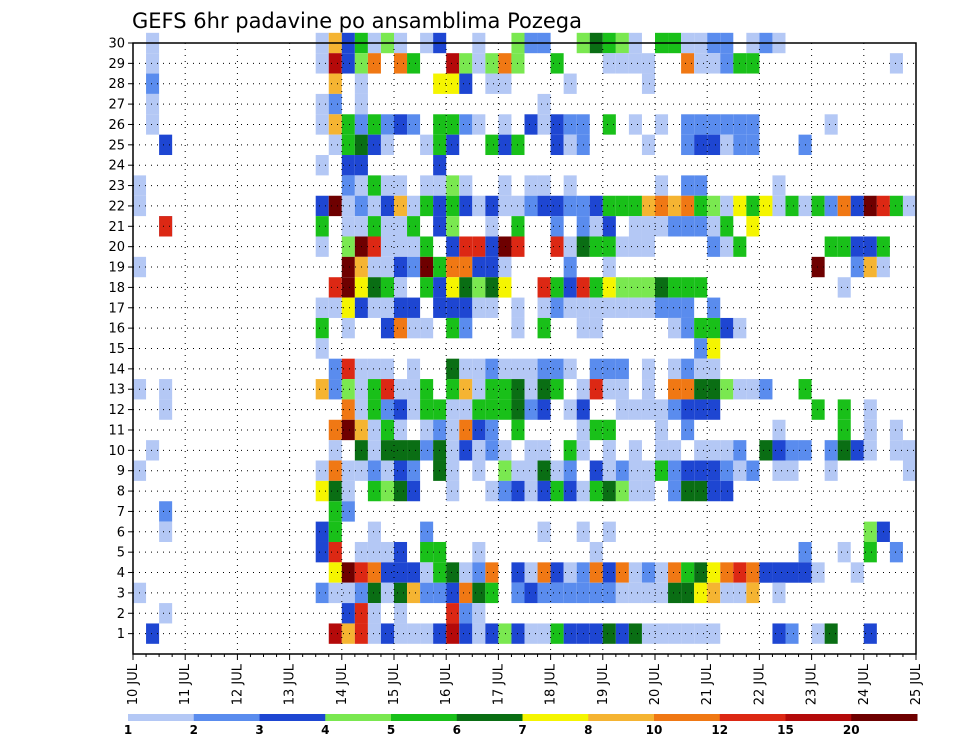  Describe the element at coordinates (603, 684) in the screenshot. I see `x-tick-label: 19 JUL` at that location.